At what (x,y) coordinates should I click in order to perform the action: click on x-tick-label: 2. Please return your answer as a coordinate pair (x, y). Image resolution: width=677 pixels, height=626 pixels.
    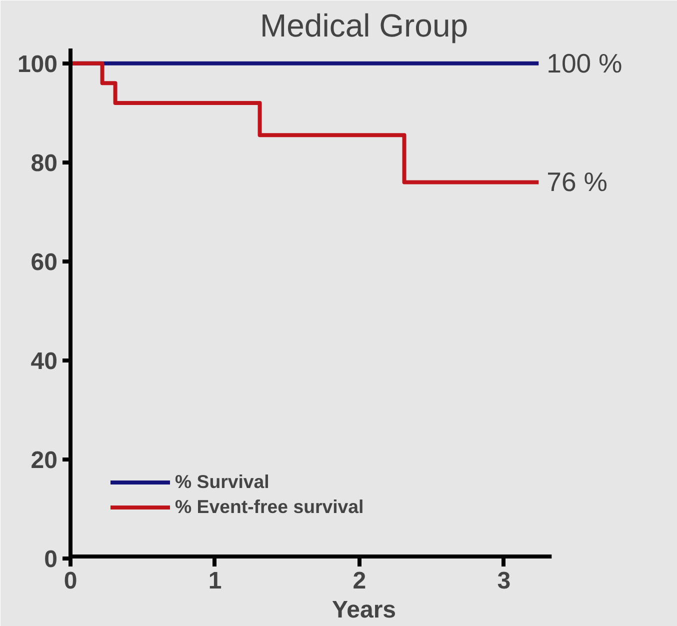
    Looking at the image, I should click on (359, 581).